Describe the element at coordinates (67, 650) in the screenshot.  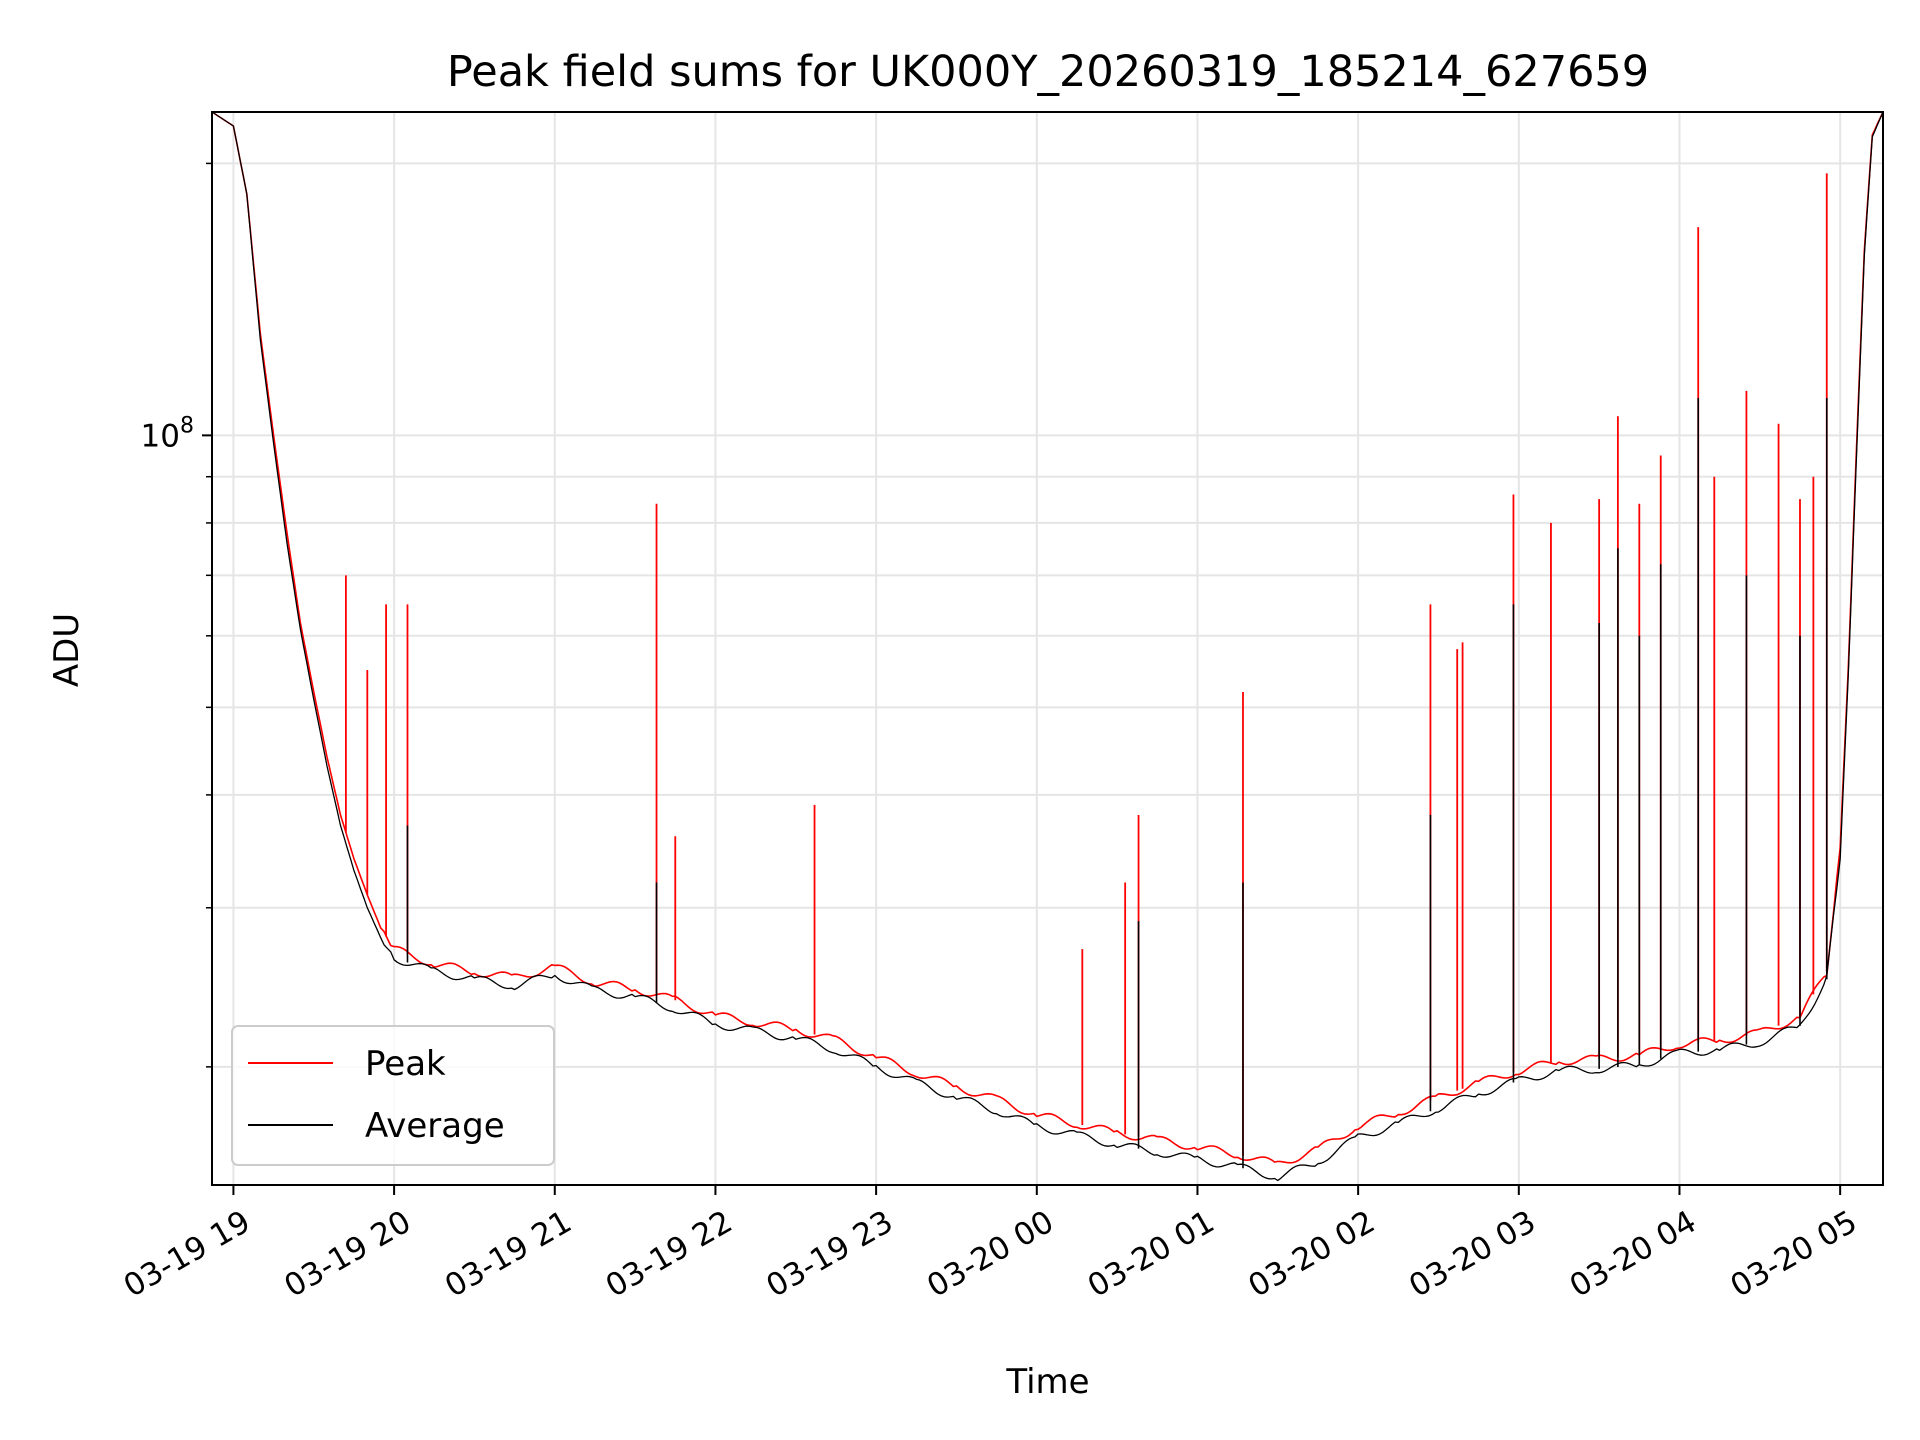
I see `y-axis-label: ADU` at that location.